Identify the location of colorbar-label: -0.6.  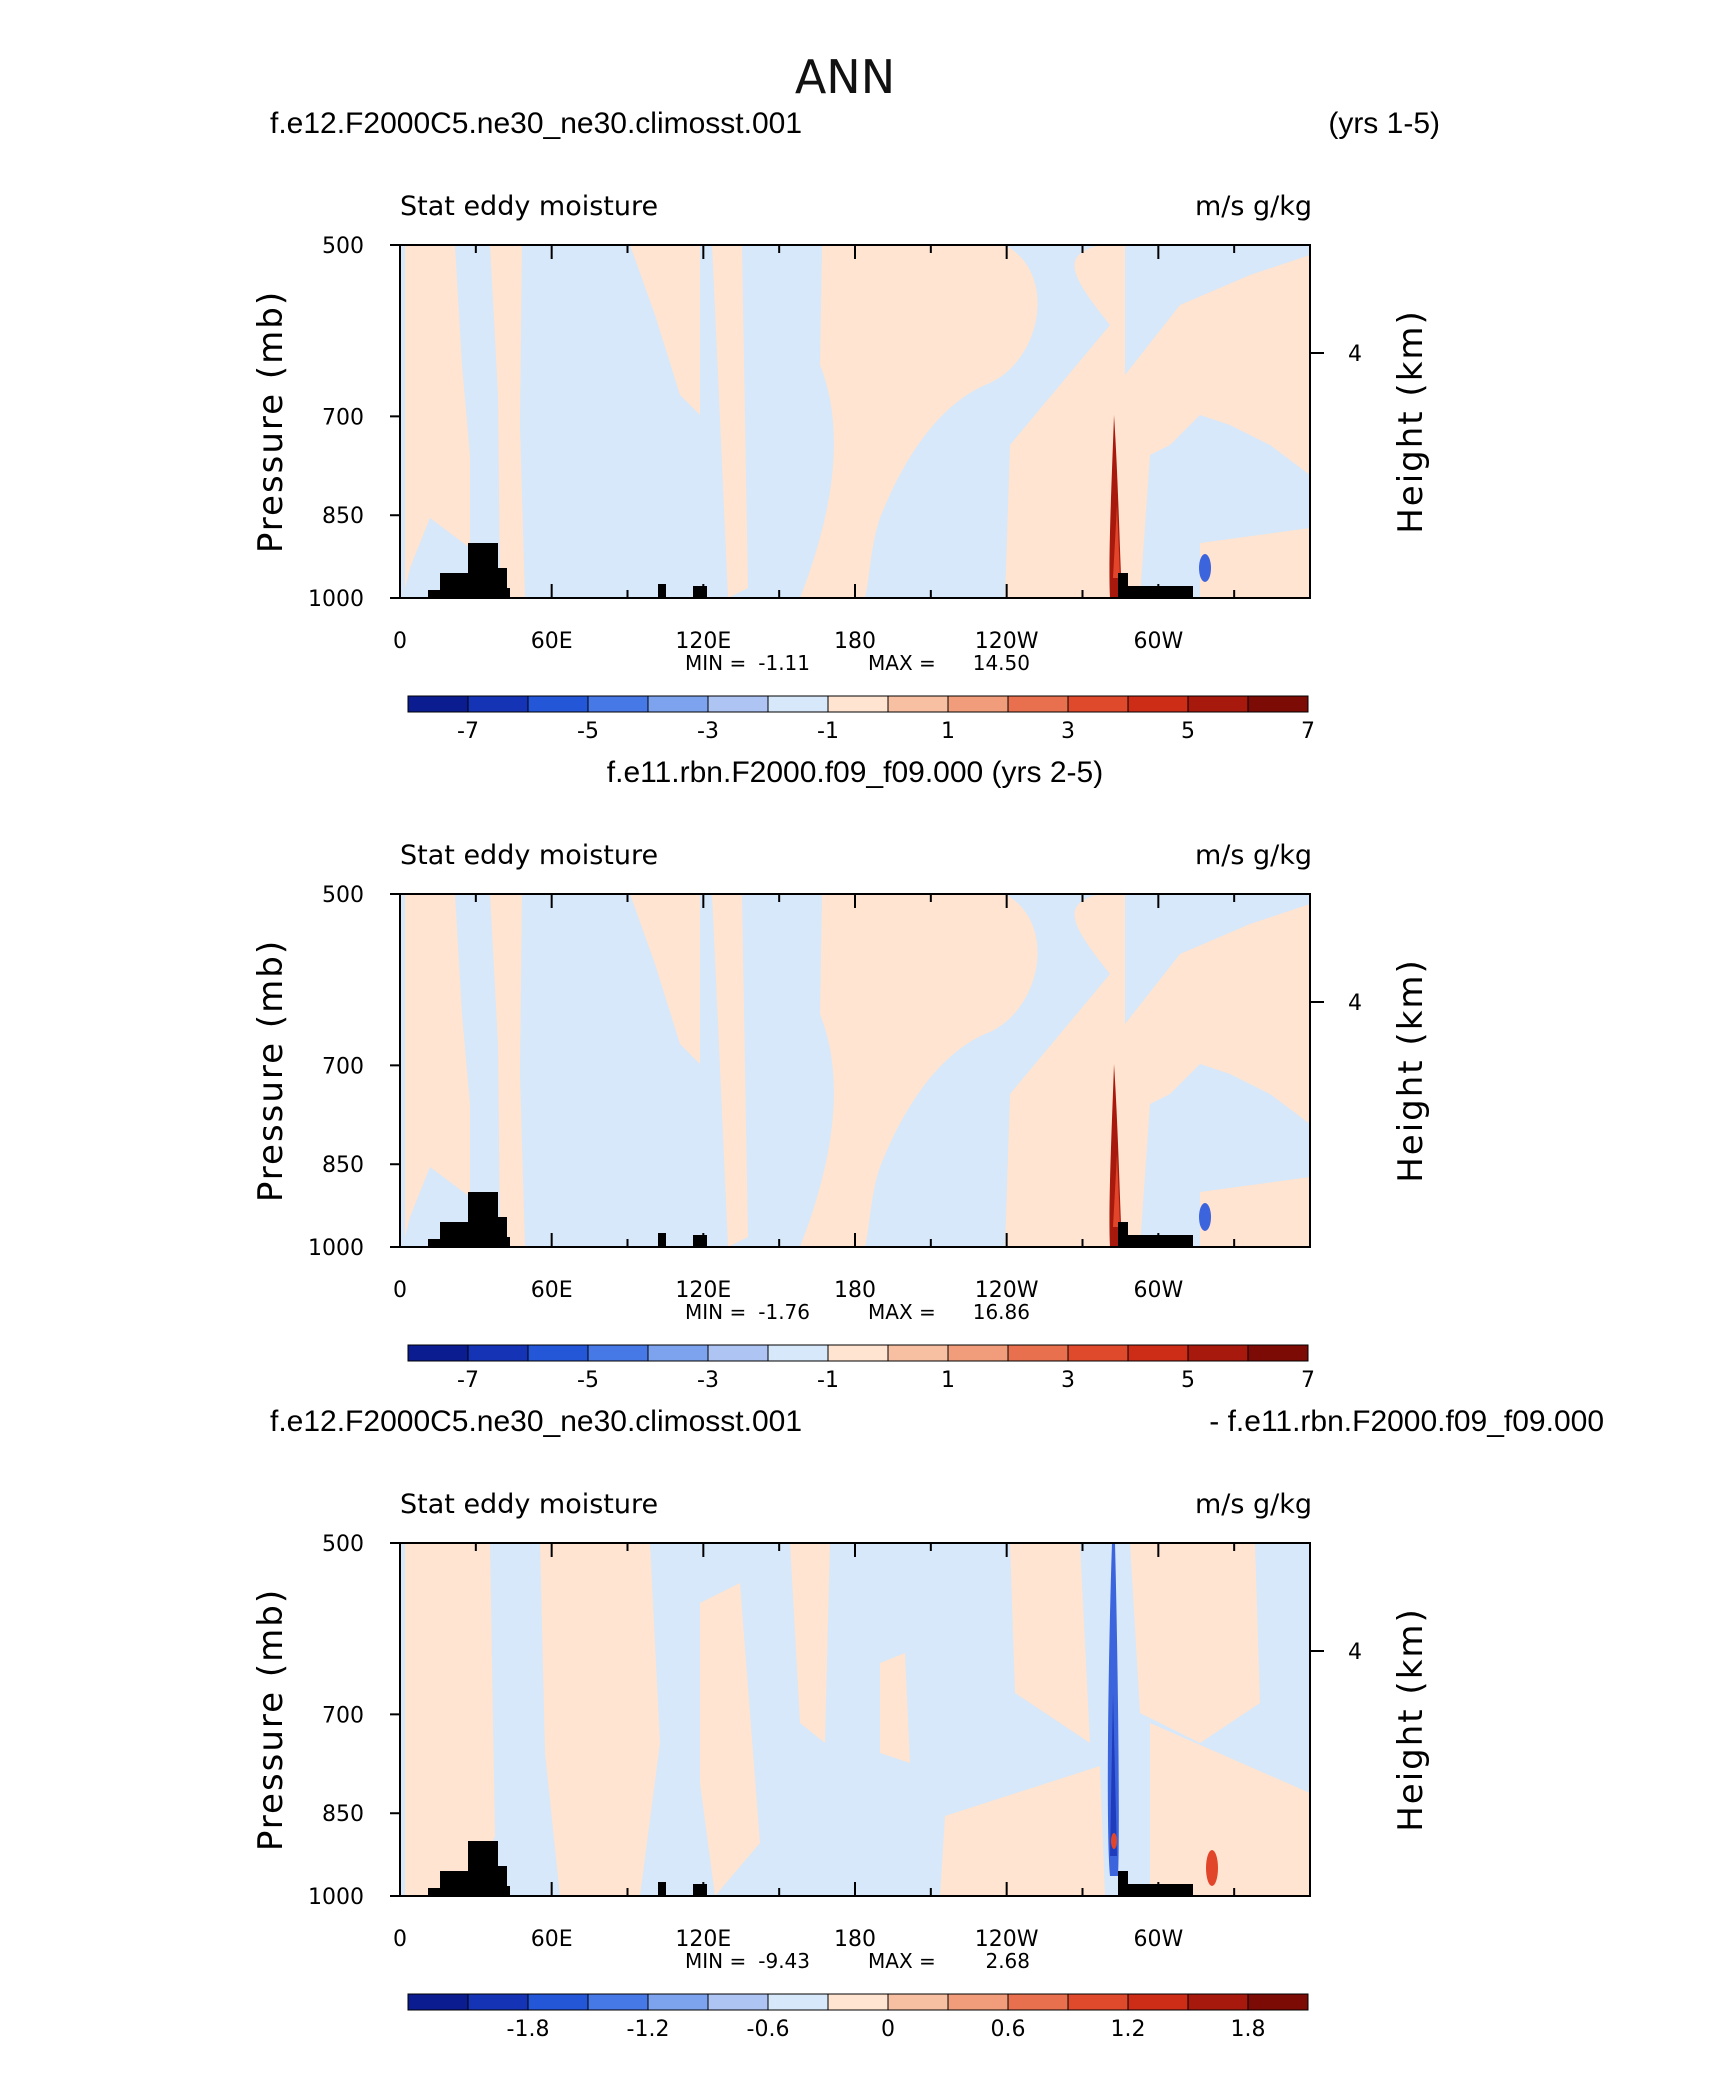
(768, 2029).